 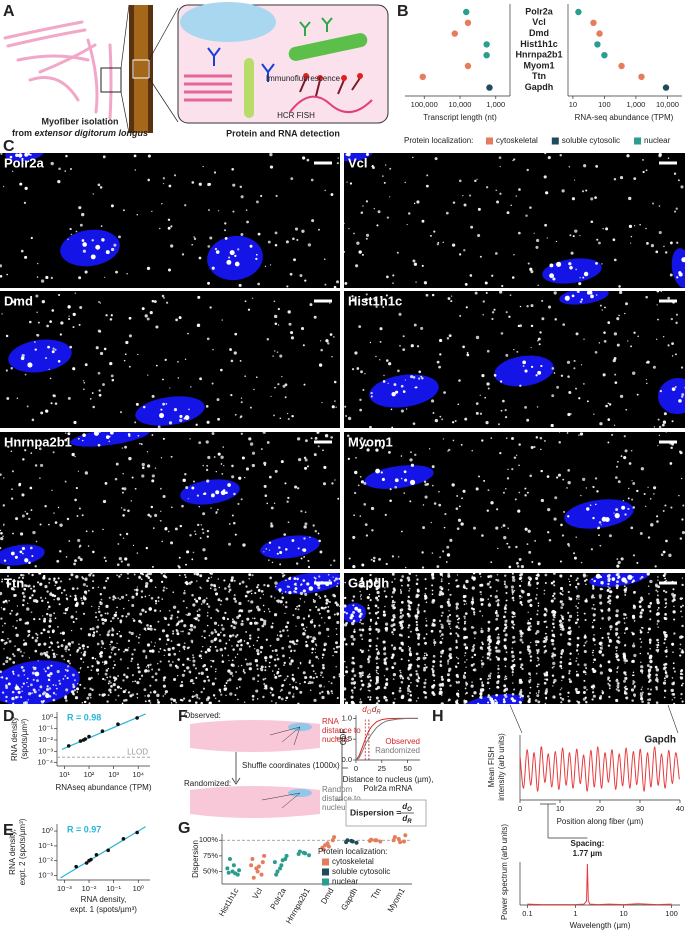 I want to click on legend-title: Protein localization:, so click(x=438, y=140).